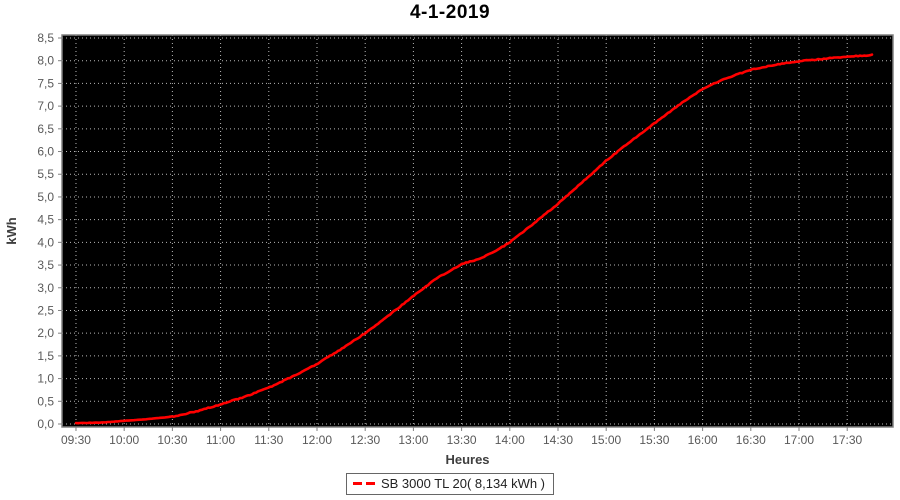  What do you see at coordinates (467, 459) in the screenshot?
I see `x-axis-title: Heures` at bounding box center [467, 459].